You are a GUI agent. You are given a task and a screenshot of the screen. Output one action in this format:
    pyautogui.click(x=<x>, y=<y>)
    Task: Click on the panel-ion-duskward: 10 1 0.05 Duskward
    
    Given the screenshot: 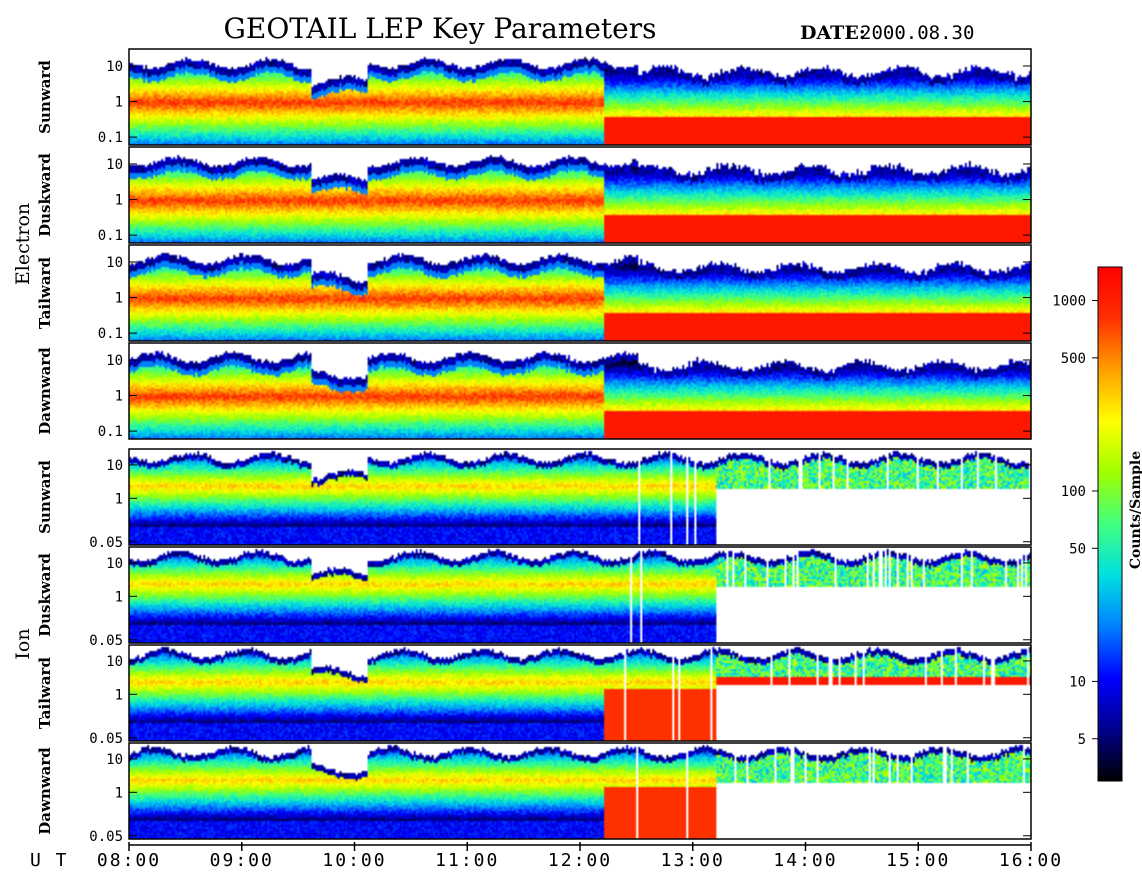 What is the action you would take?
    pyautogui.click(x=534, y=597)
    